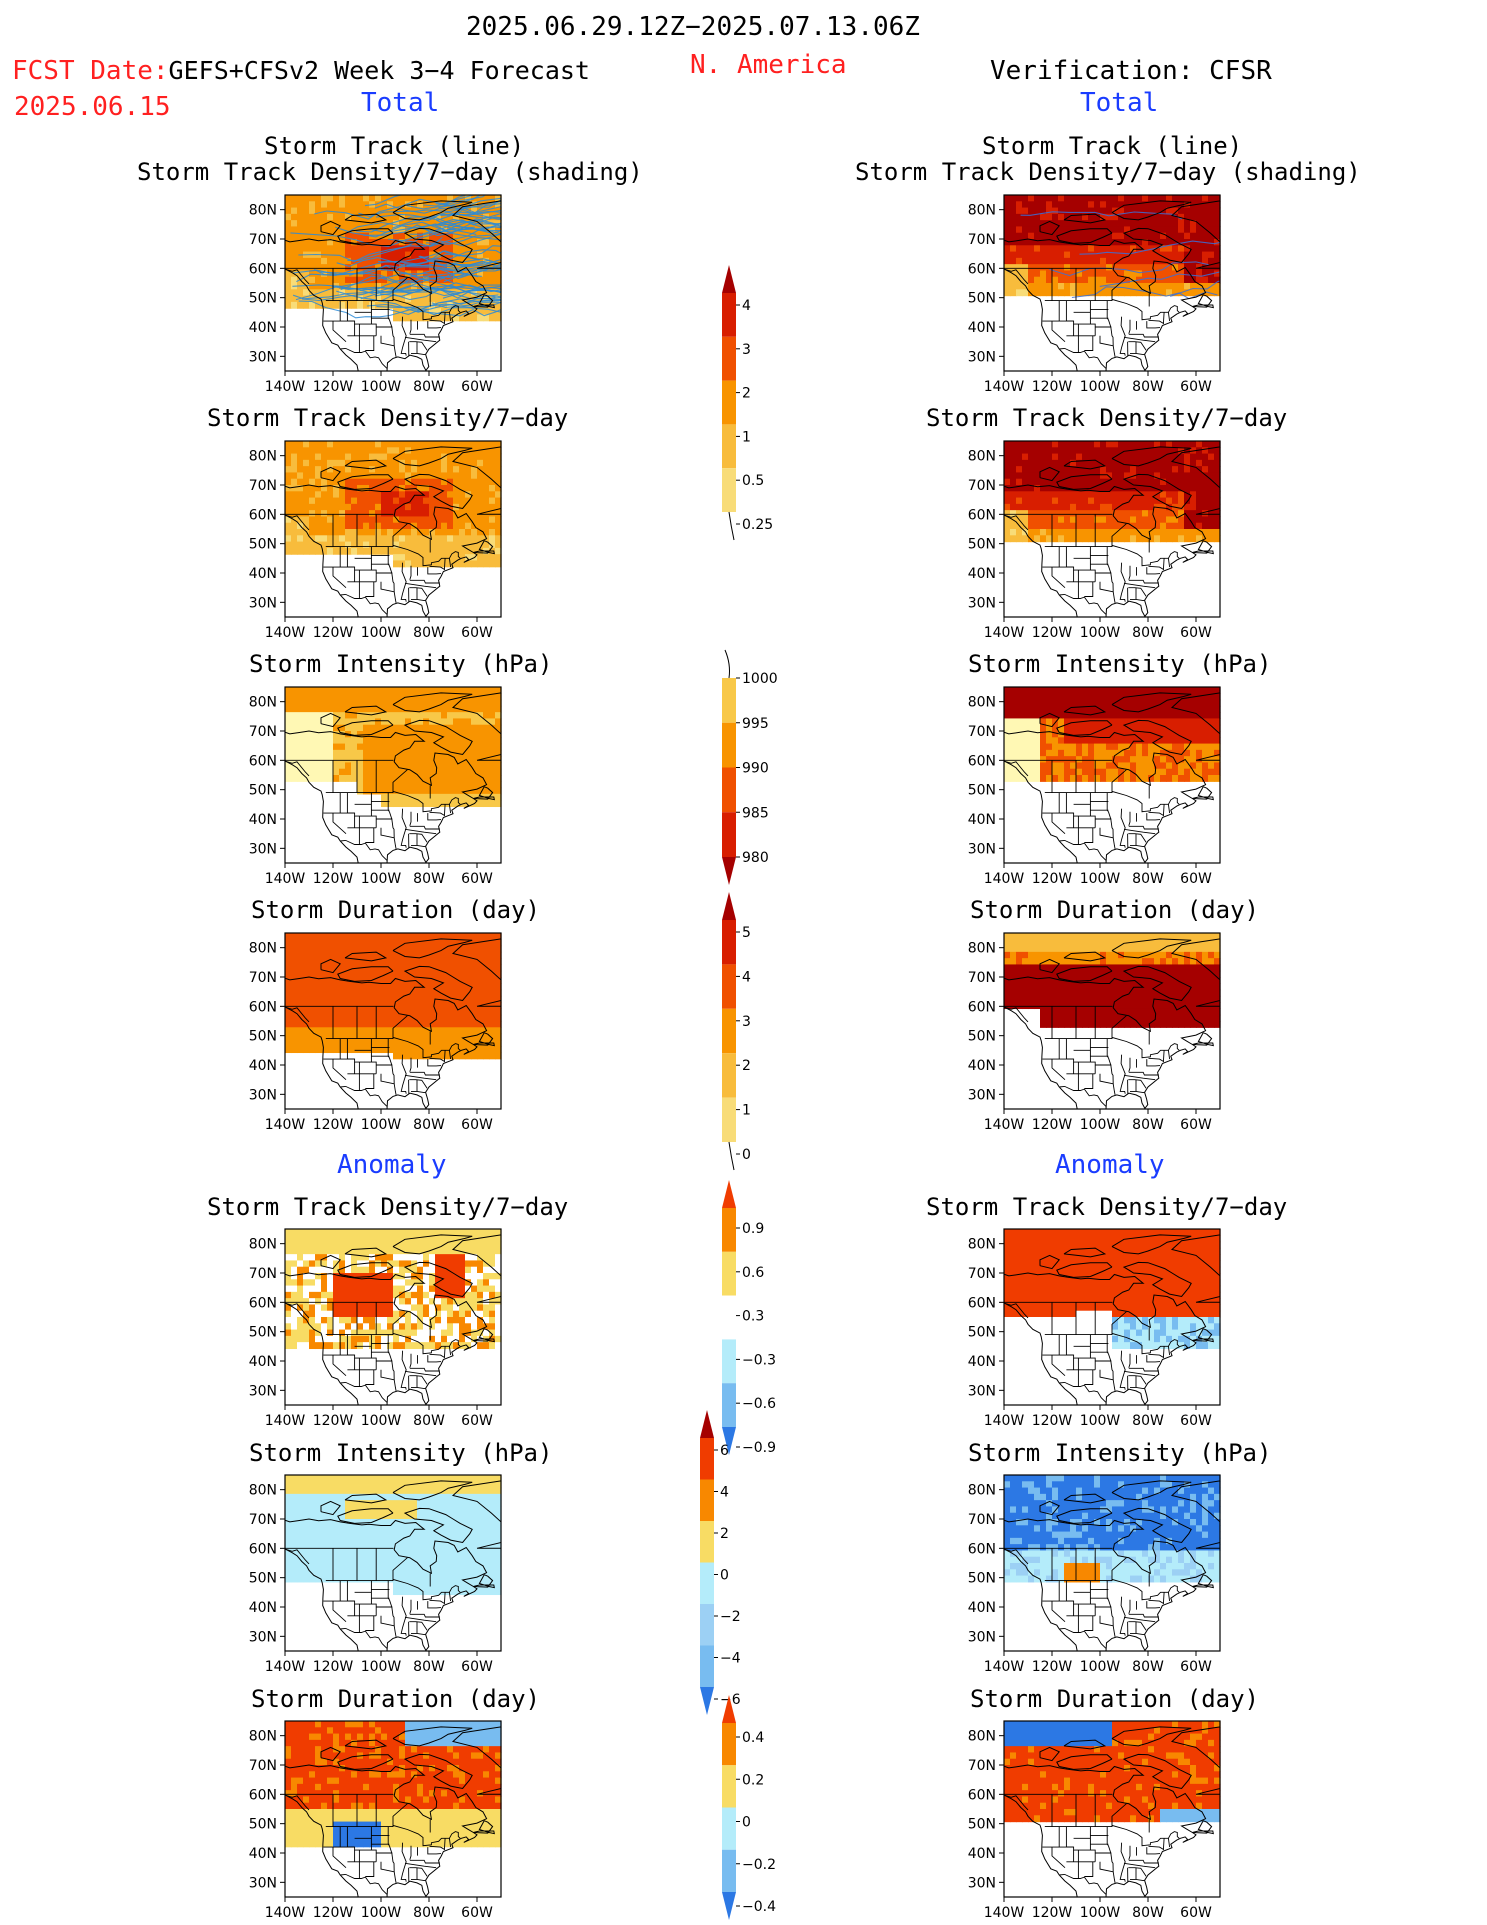  I want to click on lat-tick-label: 80N, so click(263, 457).